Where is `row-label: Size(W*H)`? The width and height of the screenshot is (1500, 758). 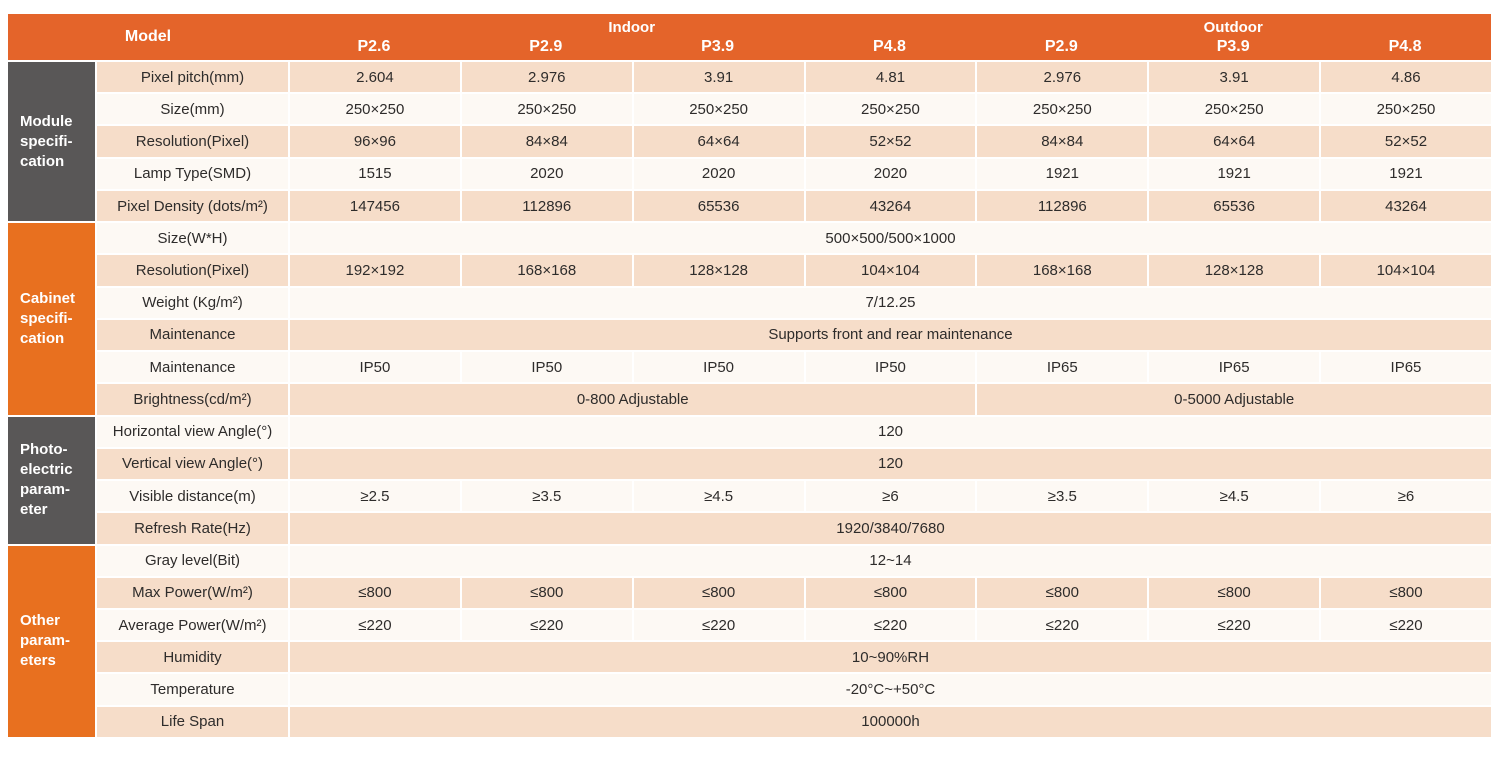
row-label: Size(W*H) is located at coordinates (191, 238).